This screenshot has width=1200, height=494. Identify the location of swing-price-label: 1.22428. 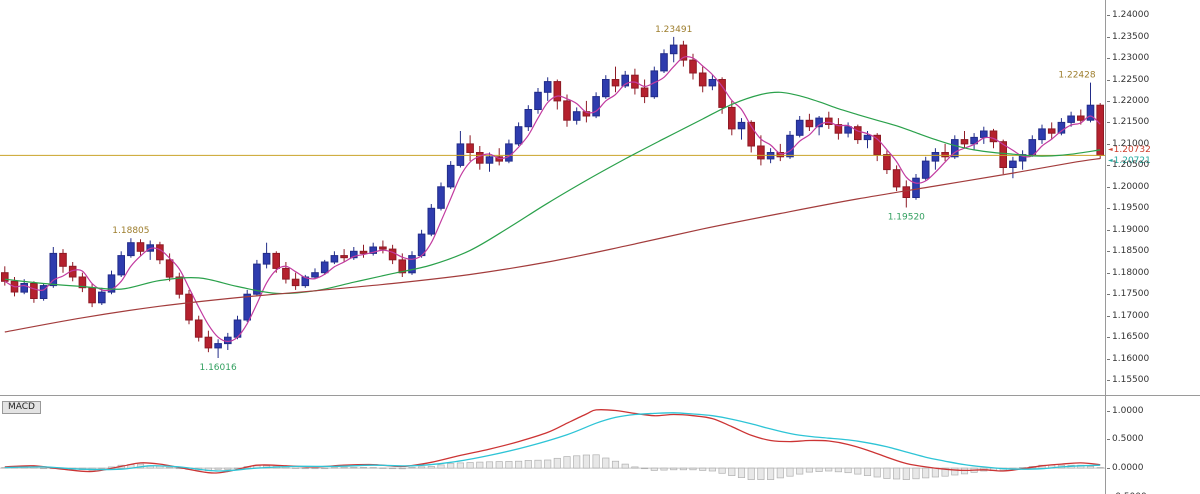
(1076, 76).